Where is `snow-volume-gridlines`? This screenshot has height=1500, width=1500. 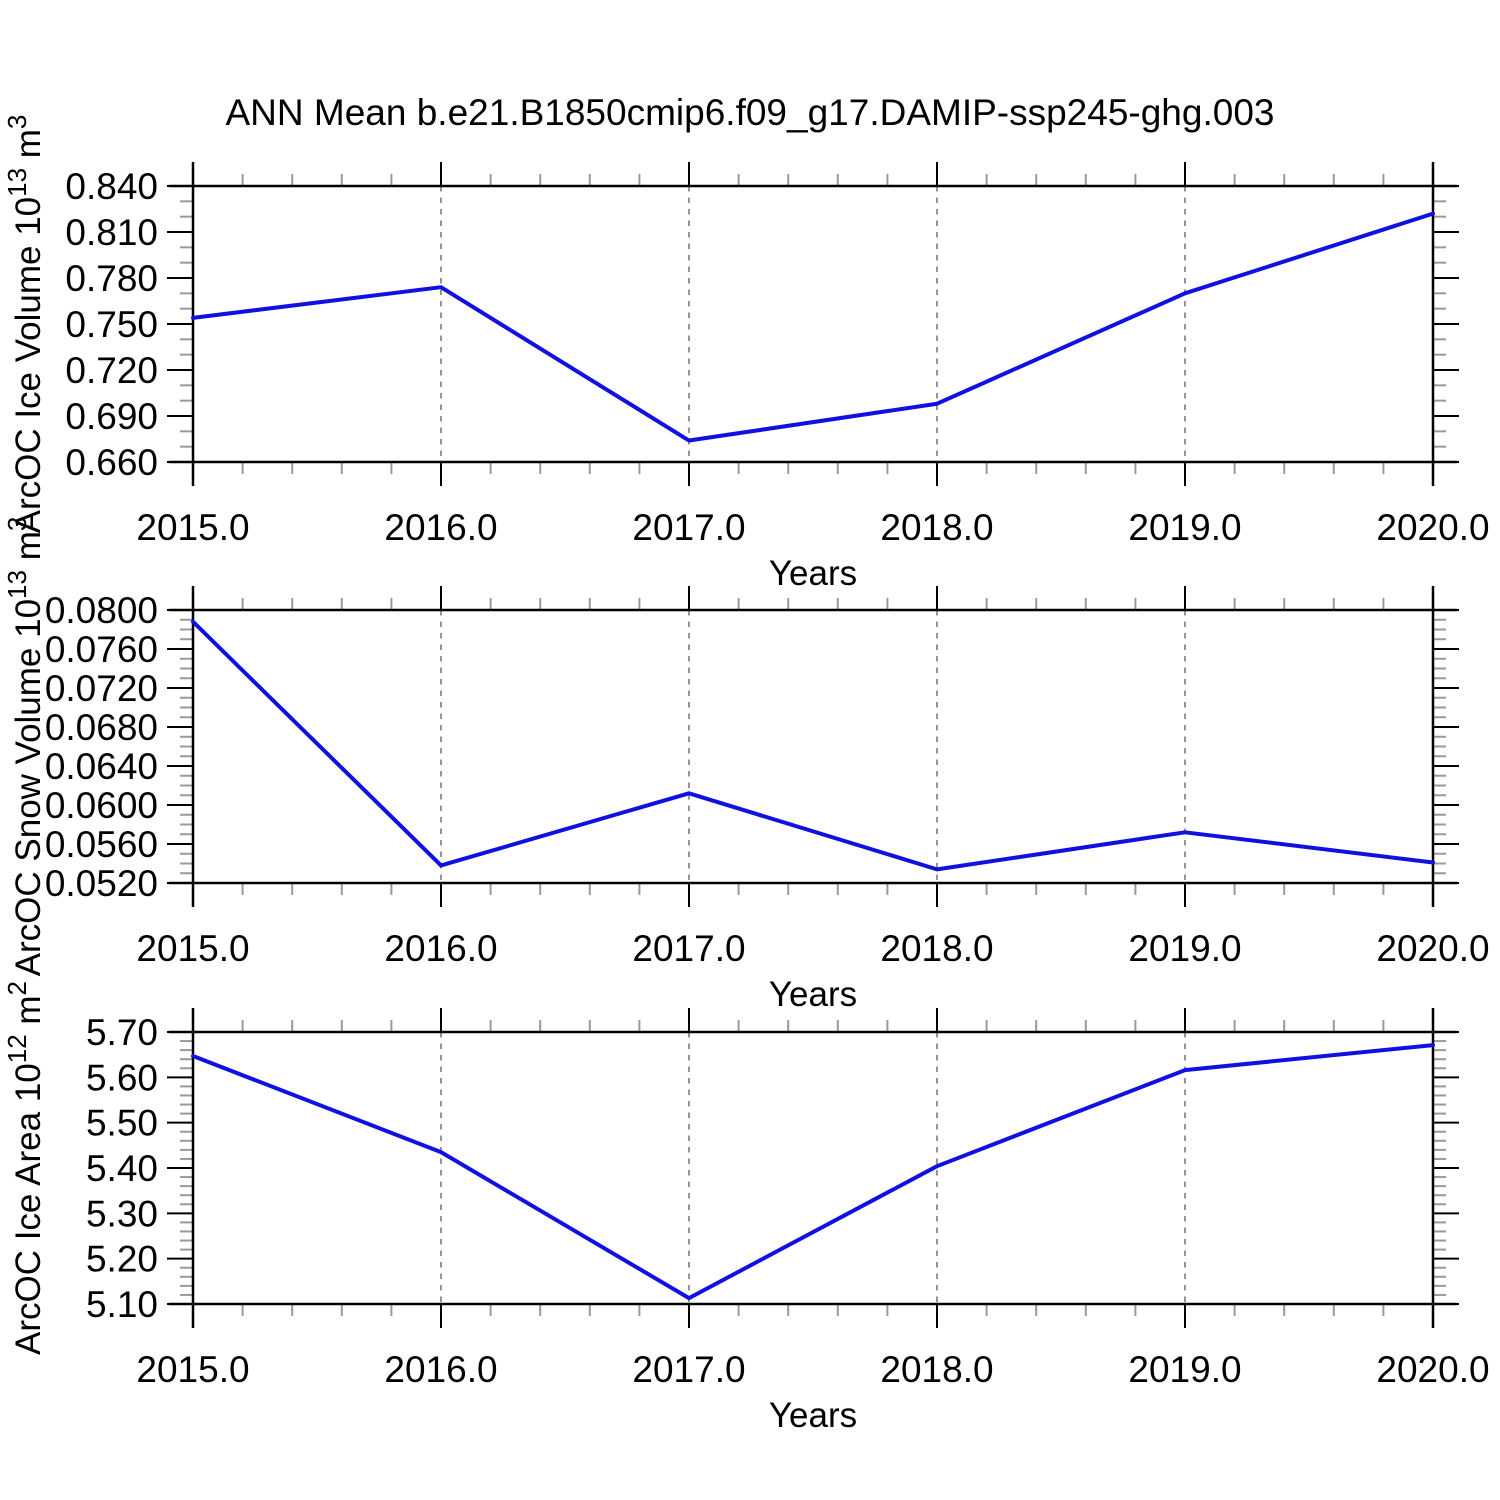
snow-volume-gridlines is located at coordinates (813, 746).